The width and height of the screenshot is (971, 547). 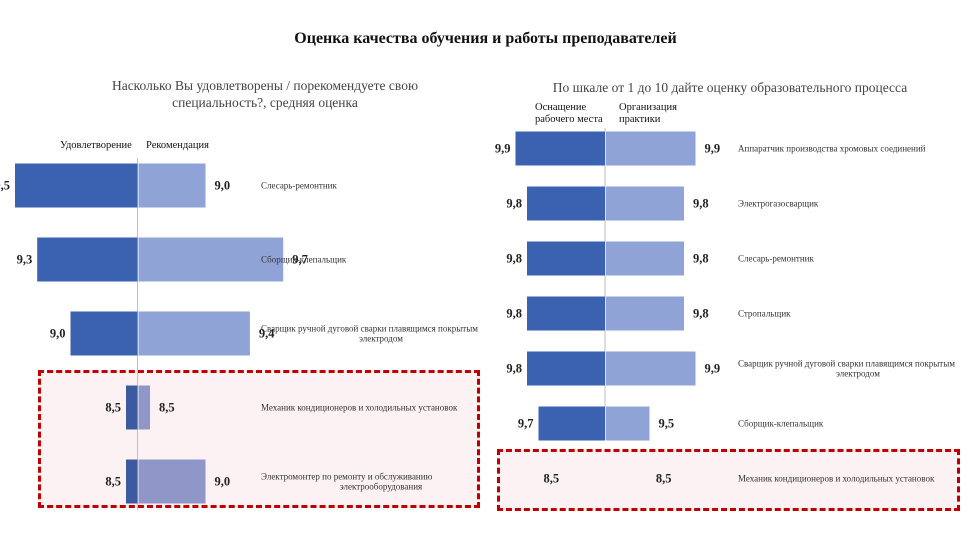 I want to click on right-category-label-line: Сборщик-клепальщик, so click(x=781, y=424).